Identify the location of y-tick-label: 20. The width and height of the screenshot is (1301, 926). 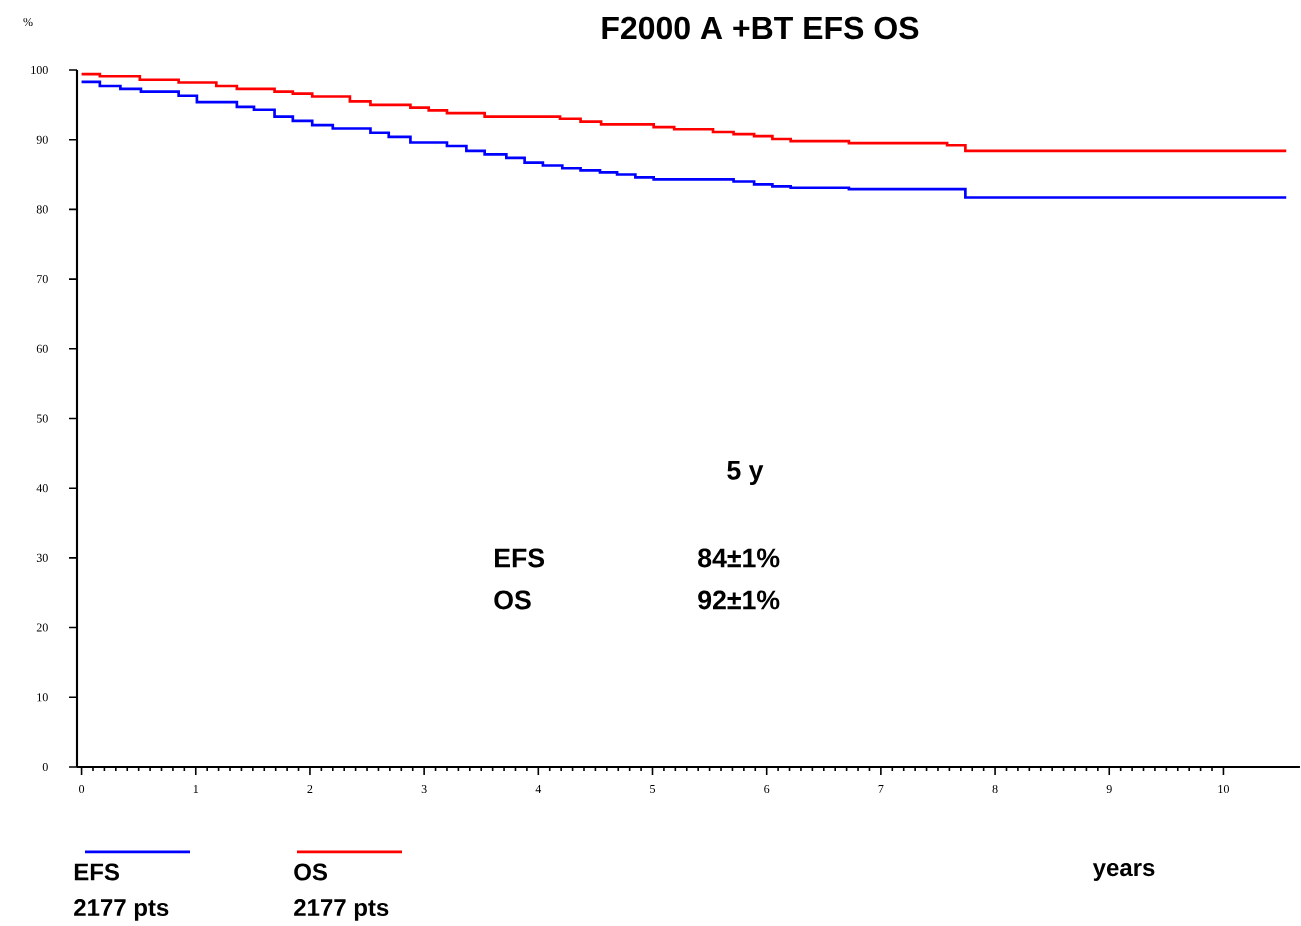
(42, 627).